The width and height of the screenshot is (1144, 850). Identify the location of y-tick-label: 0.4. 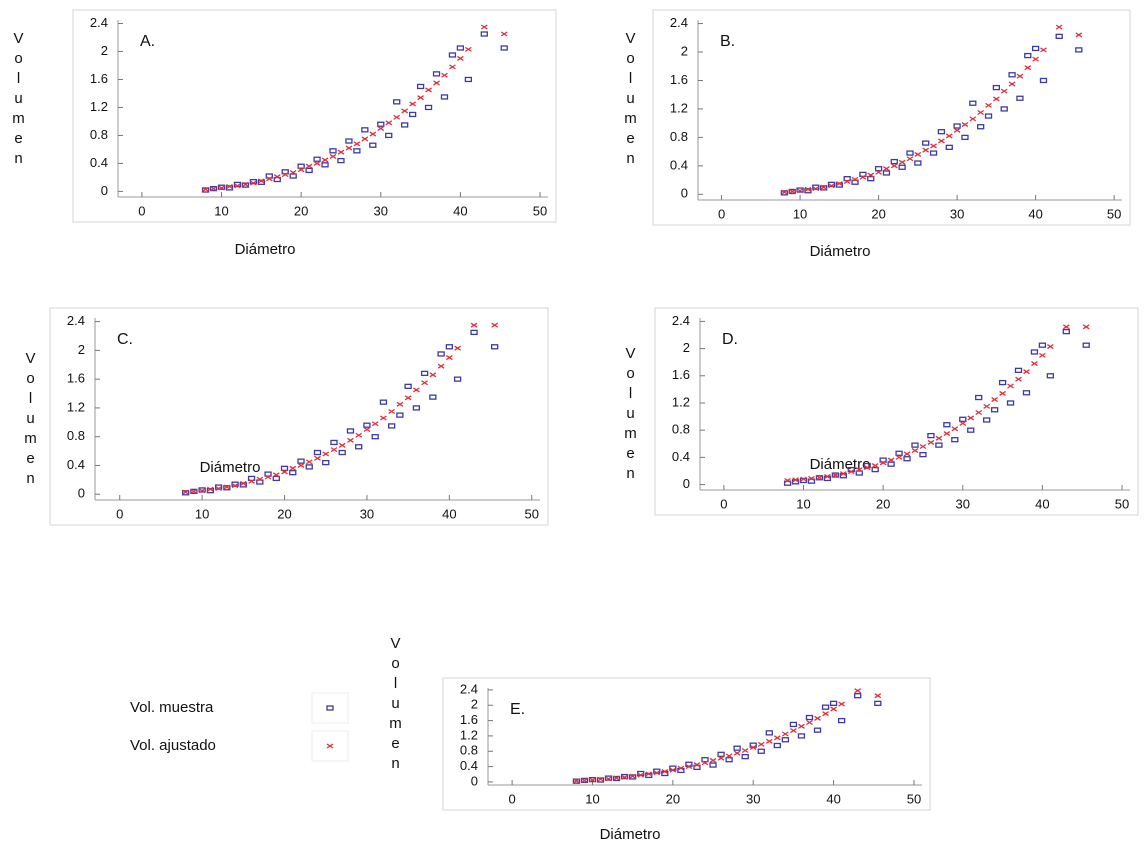
(681, 456).